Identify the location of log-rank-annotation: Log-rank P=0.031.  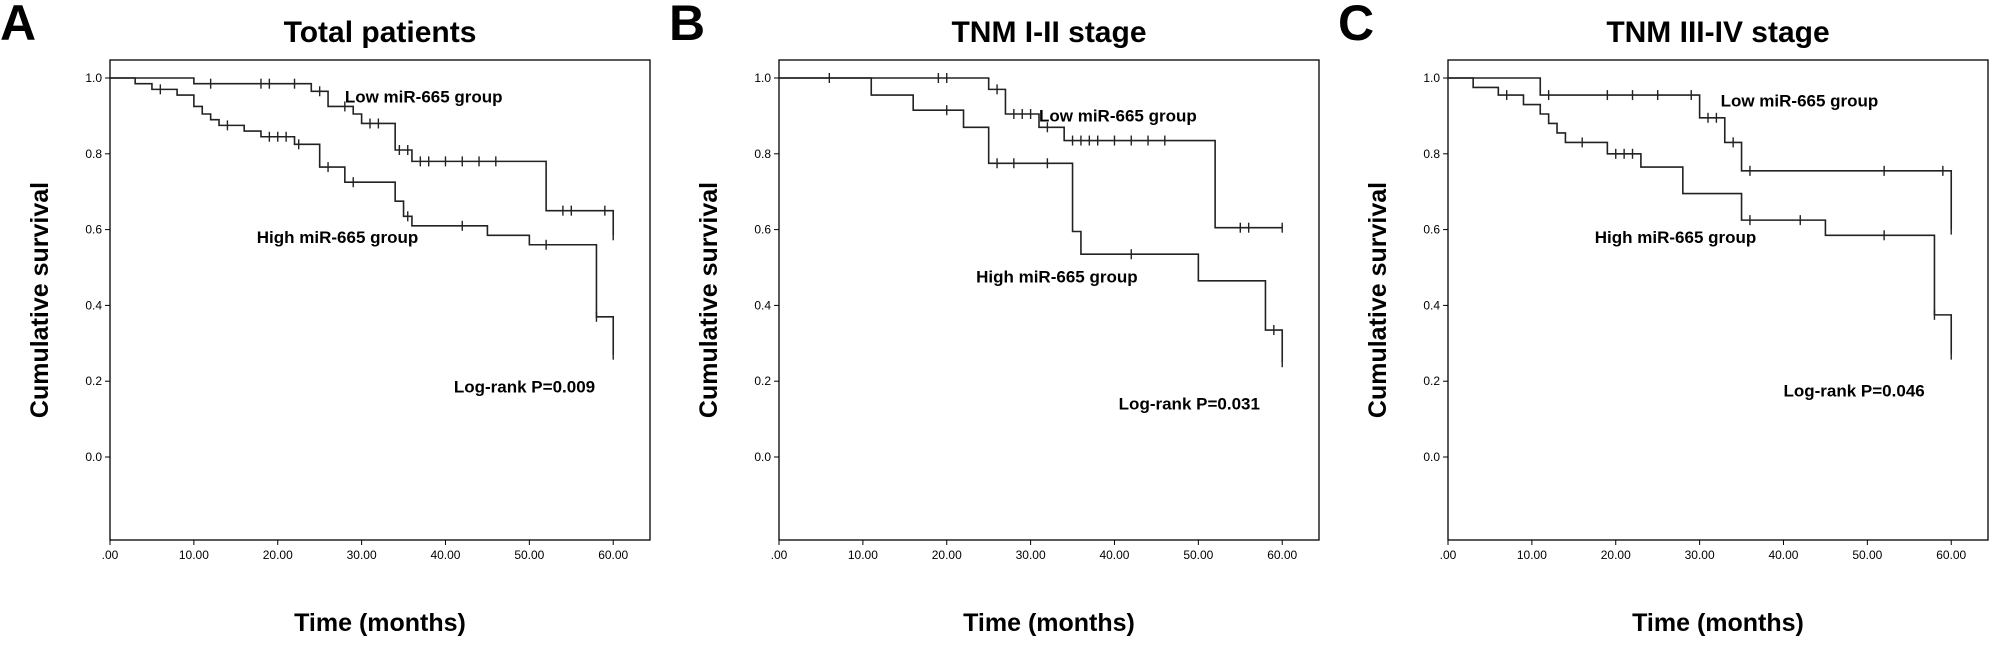
(1189, 404).